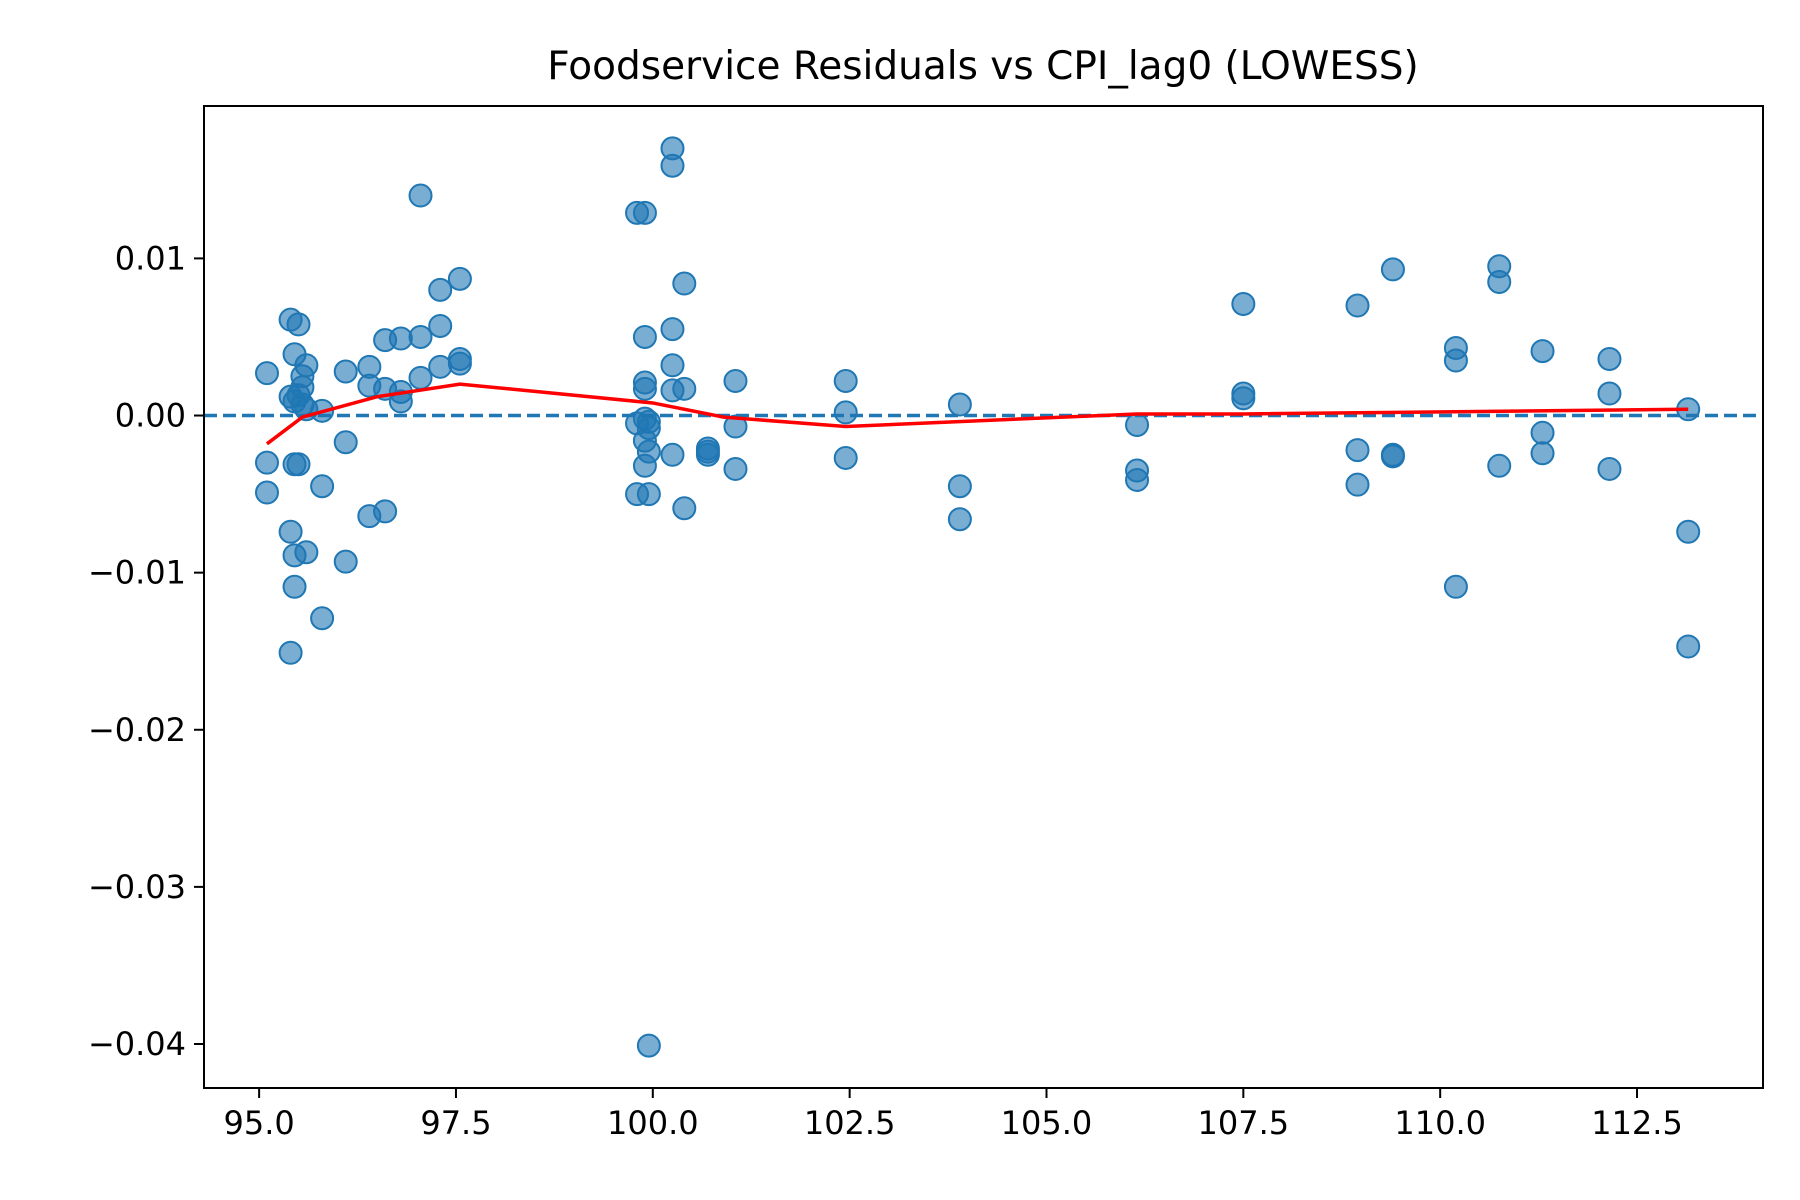 Image resolution: width=1800 pixels, height=1200 pixels. Describe the element at coordinates (137, 573) in the screenshot. I see `y-tick-label: −0.01` at that location.